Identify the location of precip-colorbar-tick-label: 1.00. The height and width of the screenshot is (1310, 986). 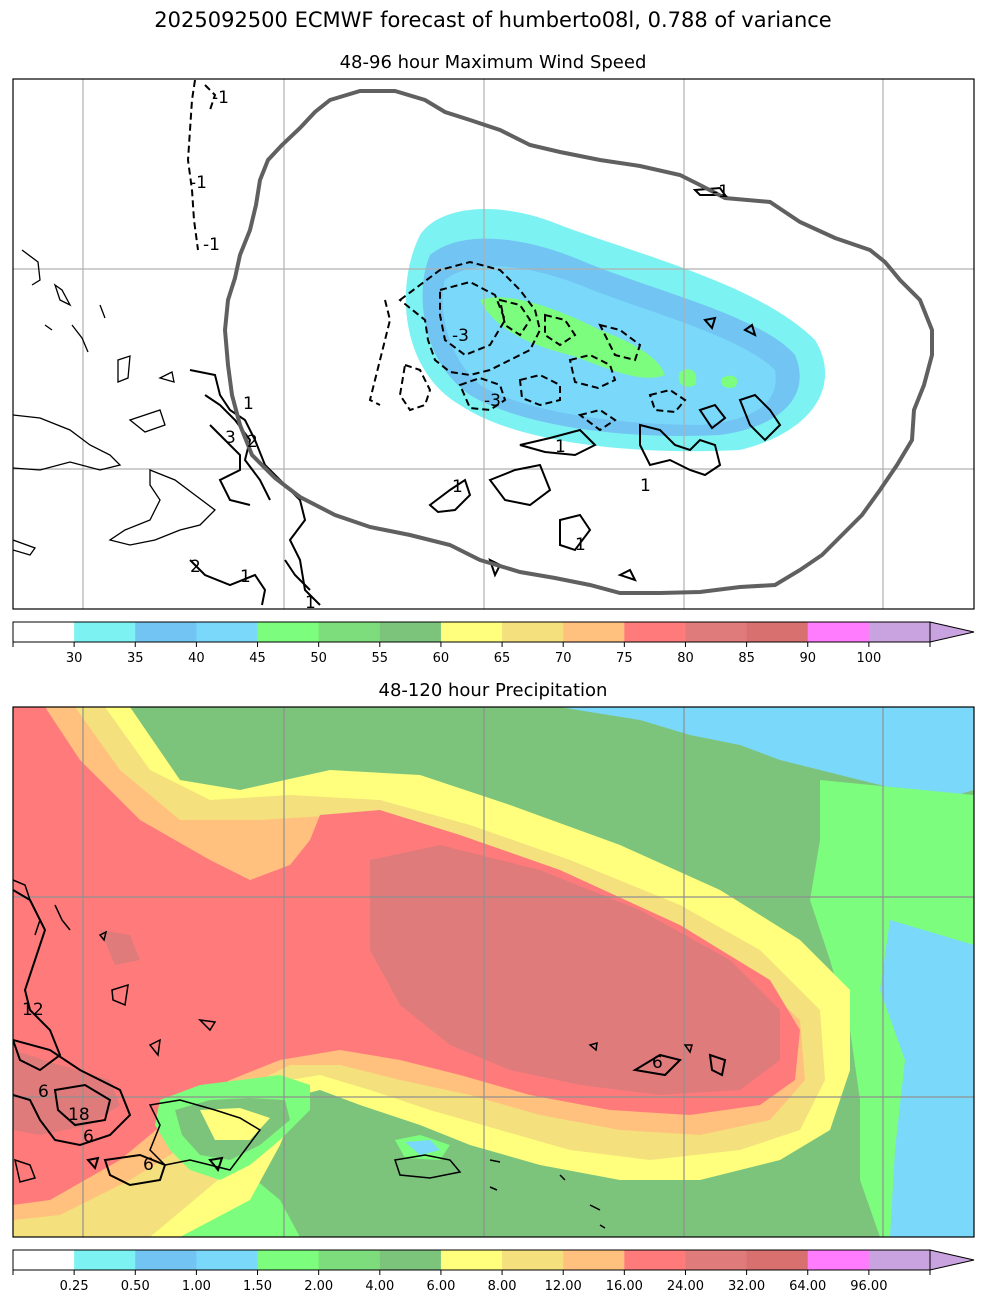
(196, 1286).